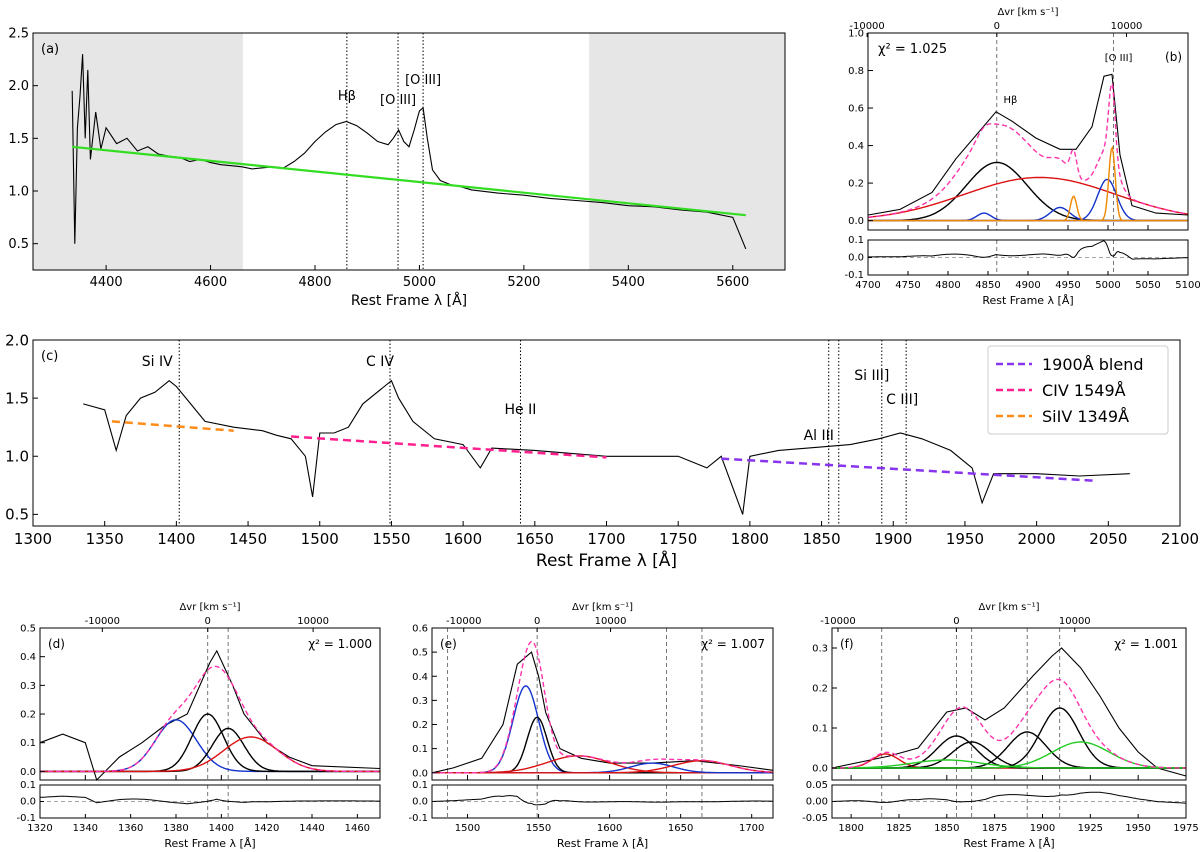 The image size is (1200, 852). I want to click on top-tick-label-b-1: 0, so click(997, 26).